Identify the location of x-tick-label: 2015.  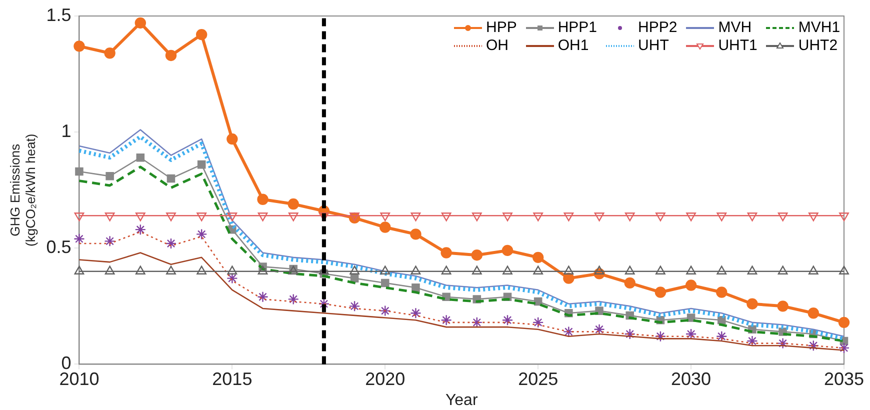
(232, 378).